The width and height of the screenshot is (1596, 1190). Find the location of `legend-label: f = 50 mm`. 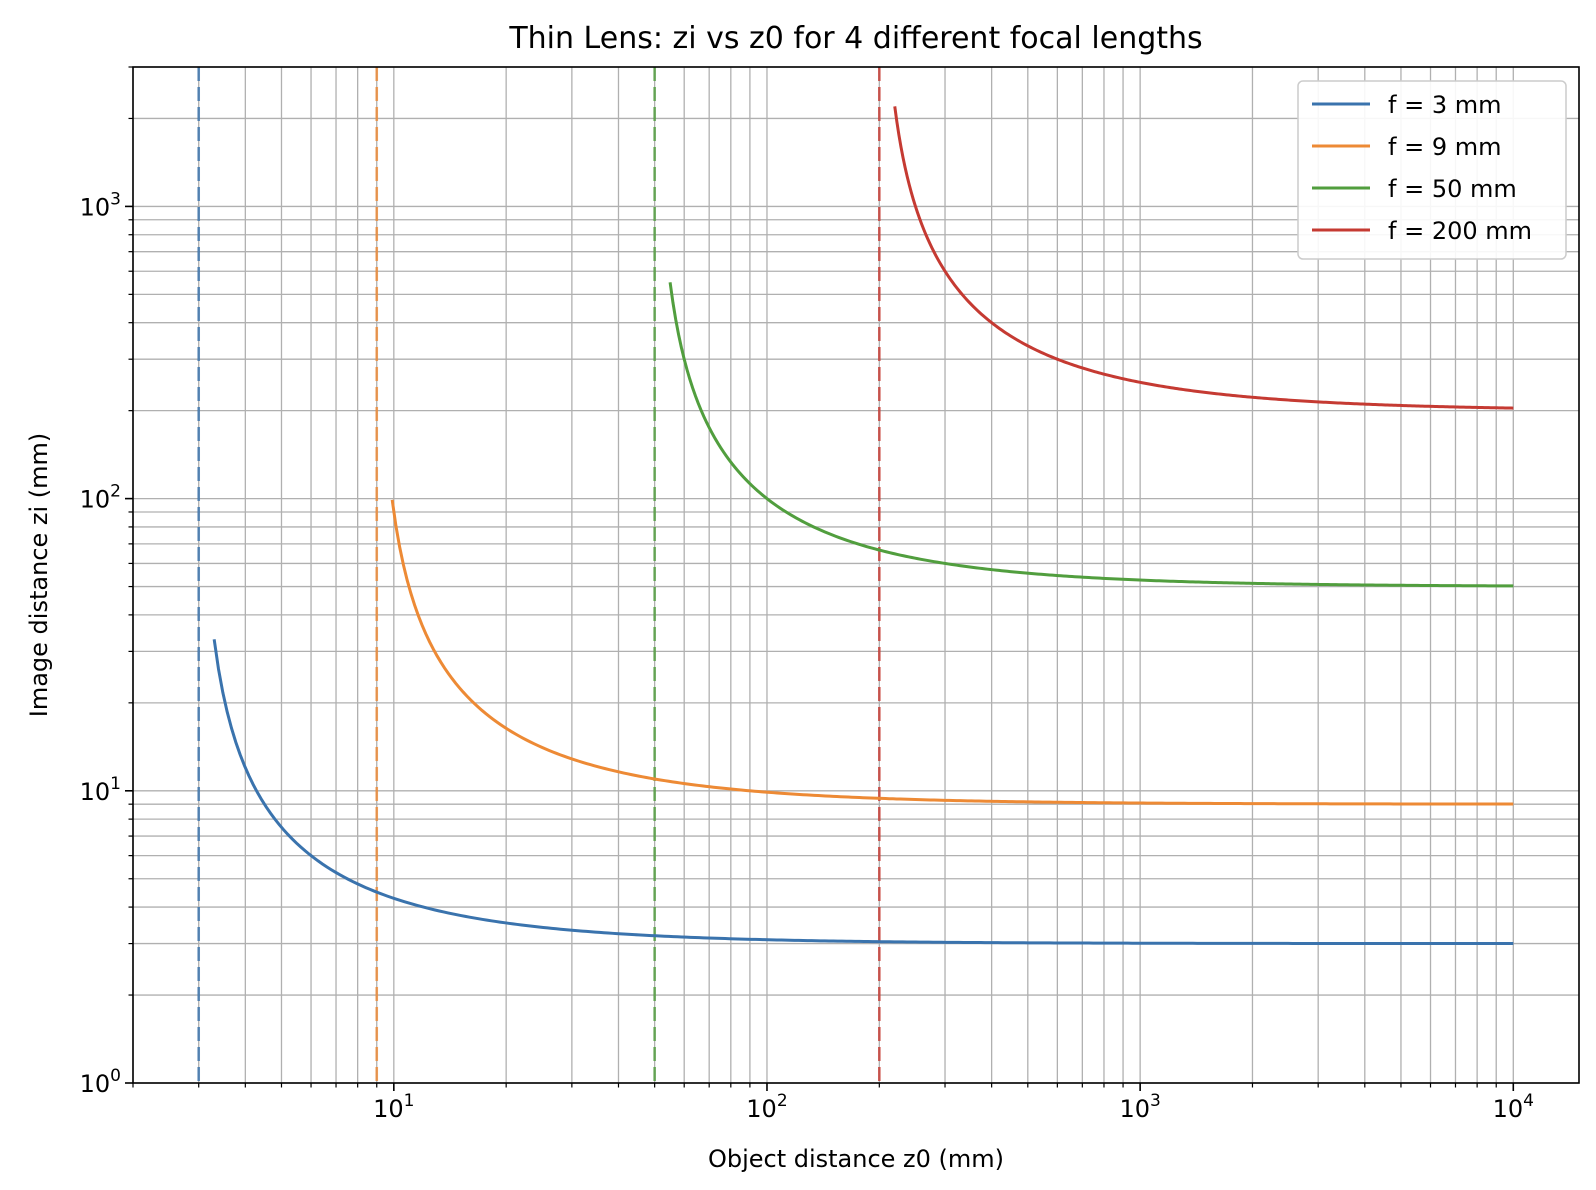

legend-label: f = 50 mm is located at coordinates (1452, 189).